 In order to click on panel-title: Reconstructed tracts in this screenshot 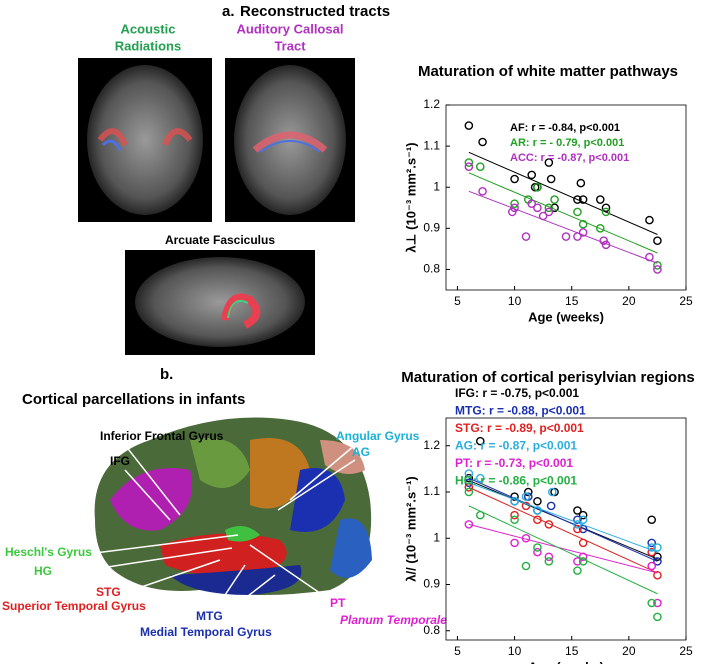, I will do `click(315, 11)`.